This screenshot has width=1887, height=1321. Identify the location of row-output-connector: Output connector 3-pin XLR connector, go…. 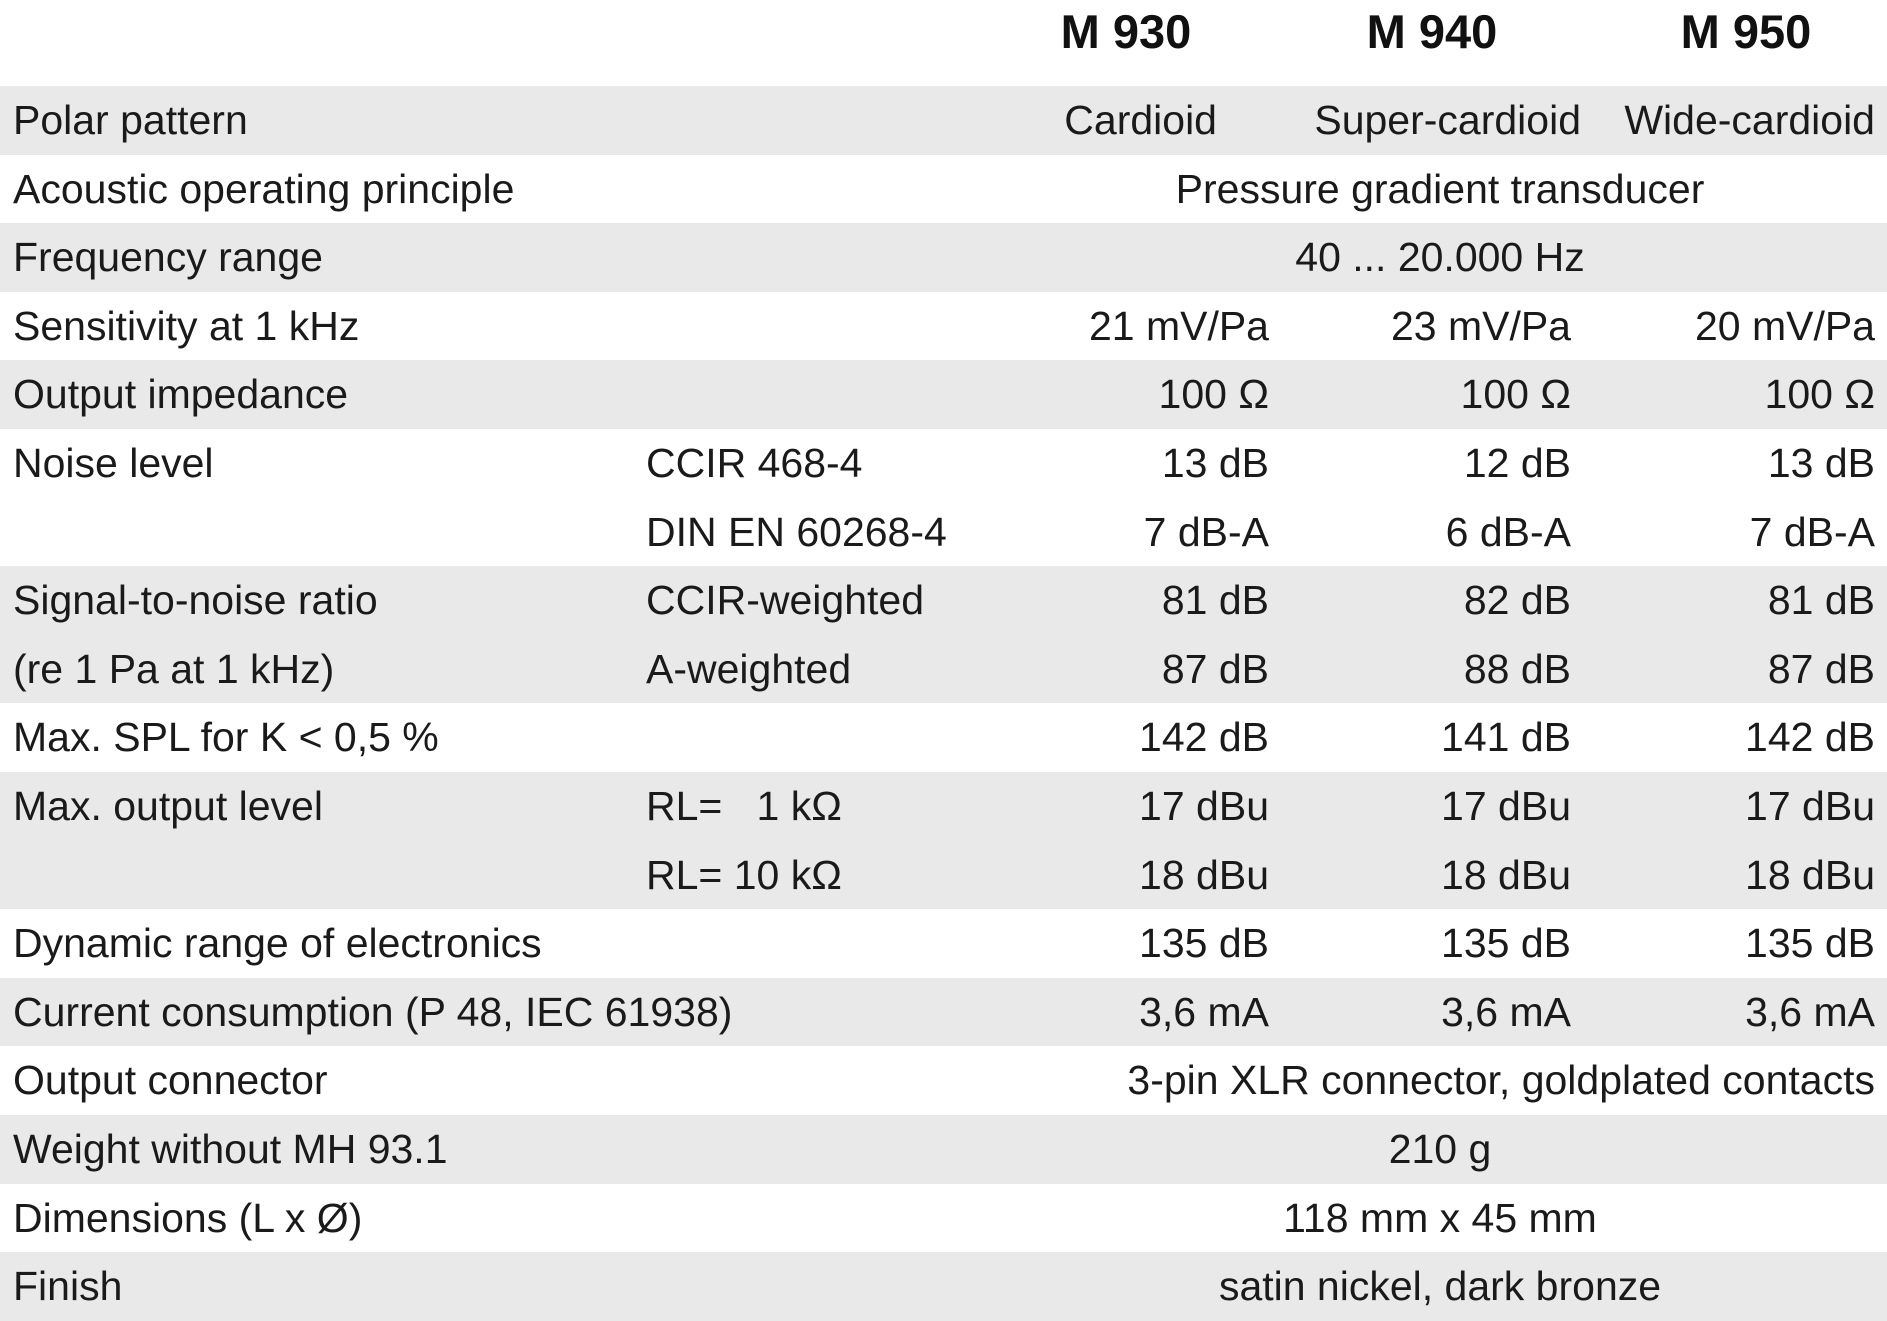
(943, 1080).